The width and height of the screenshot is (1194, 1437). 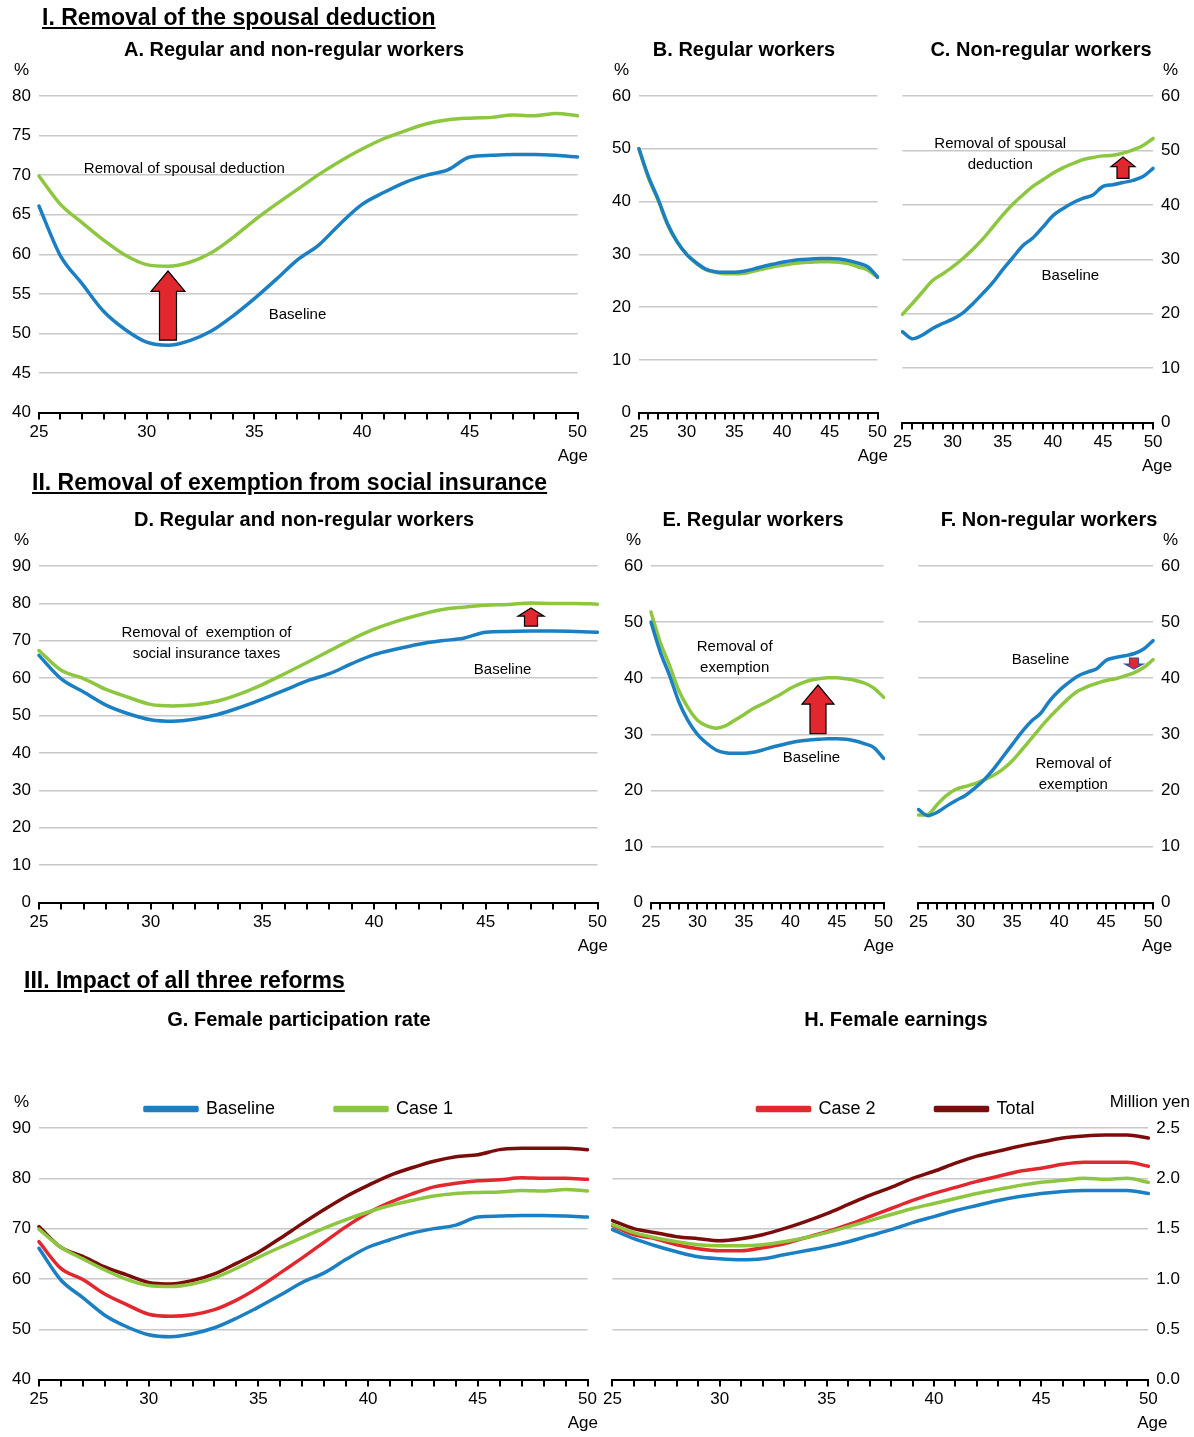 I want to click on y-tick-label: 45, so click(x=21, y=372).